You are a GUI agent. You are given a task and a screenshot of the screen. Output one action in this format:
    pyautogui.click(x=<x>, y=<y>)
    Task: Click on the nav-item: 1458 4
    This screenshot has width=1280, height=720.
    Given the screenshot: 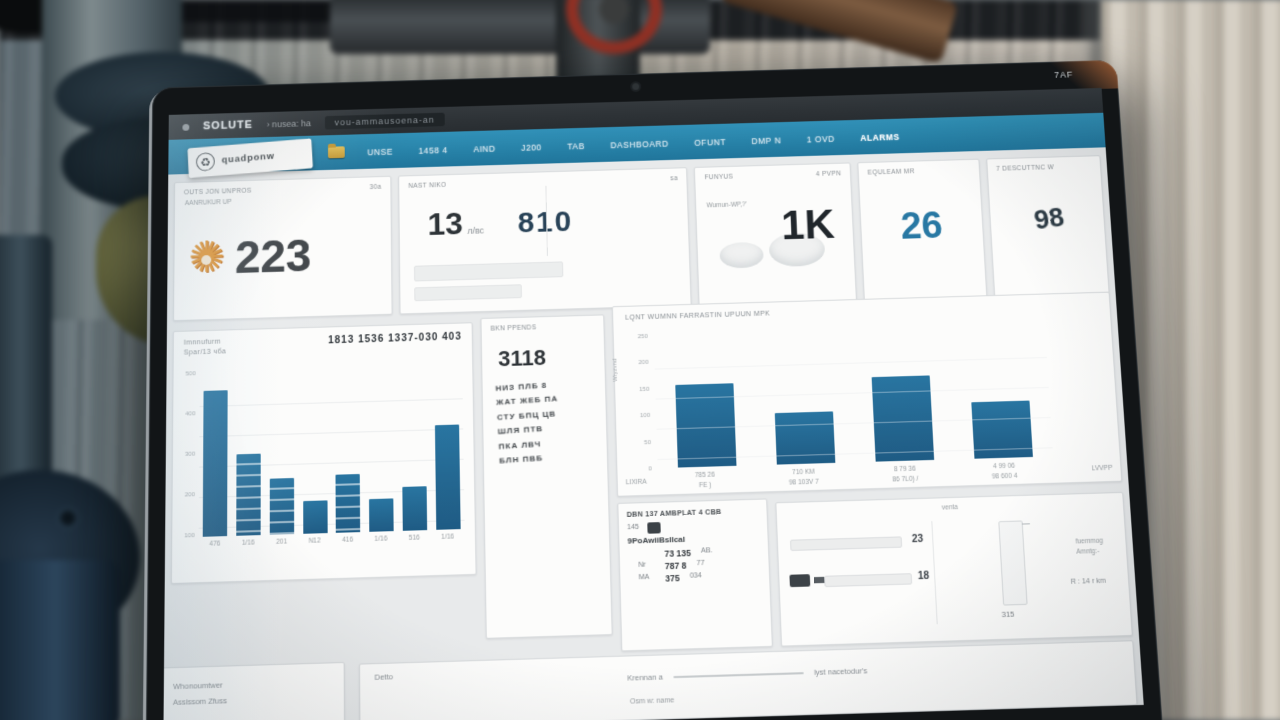 What is the action you would take?
    pyautogui.click(x=433, y=150)
    